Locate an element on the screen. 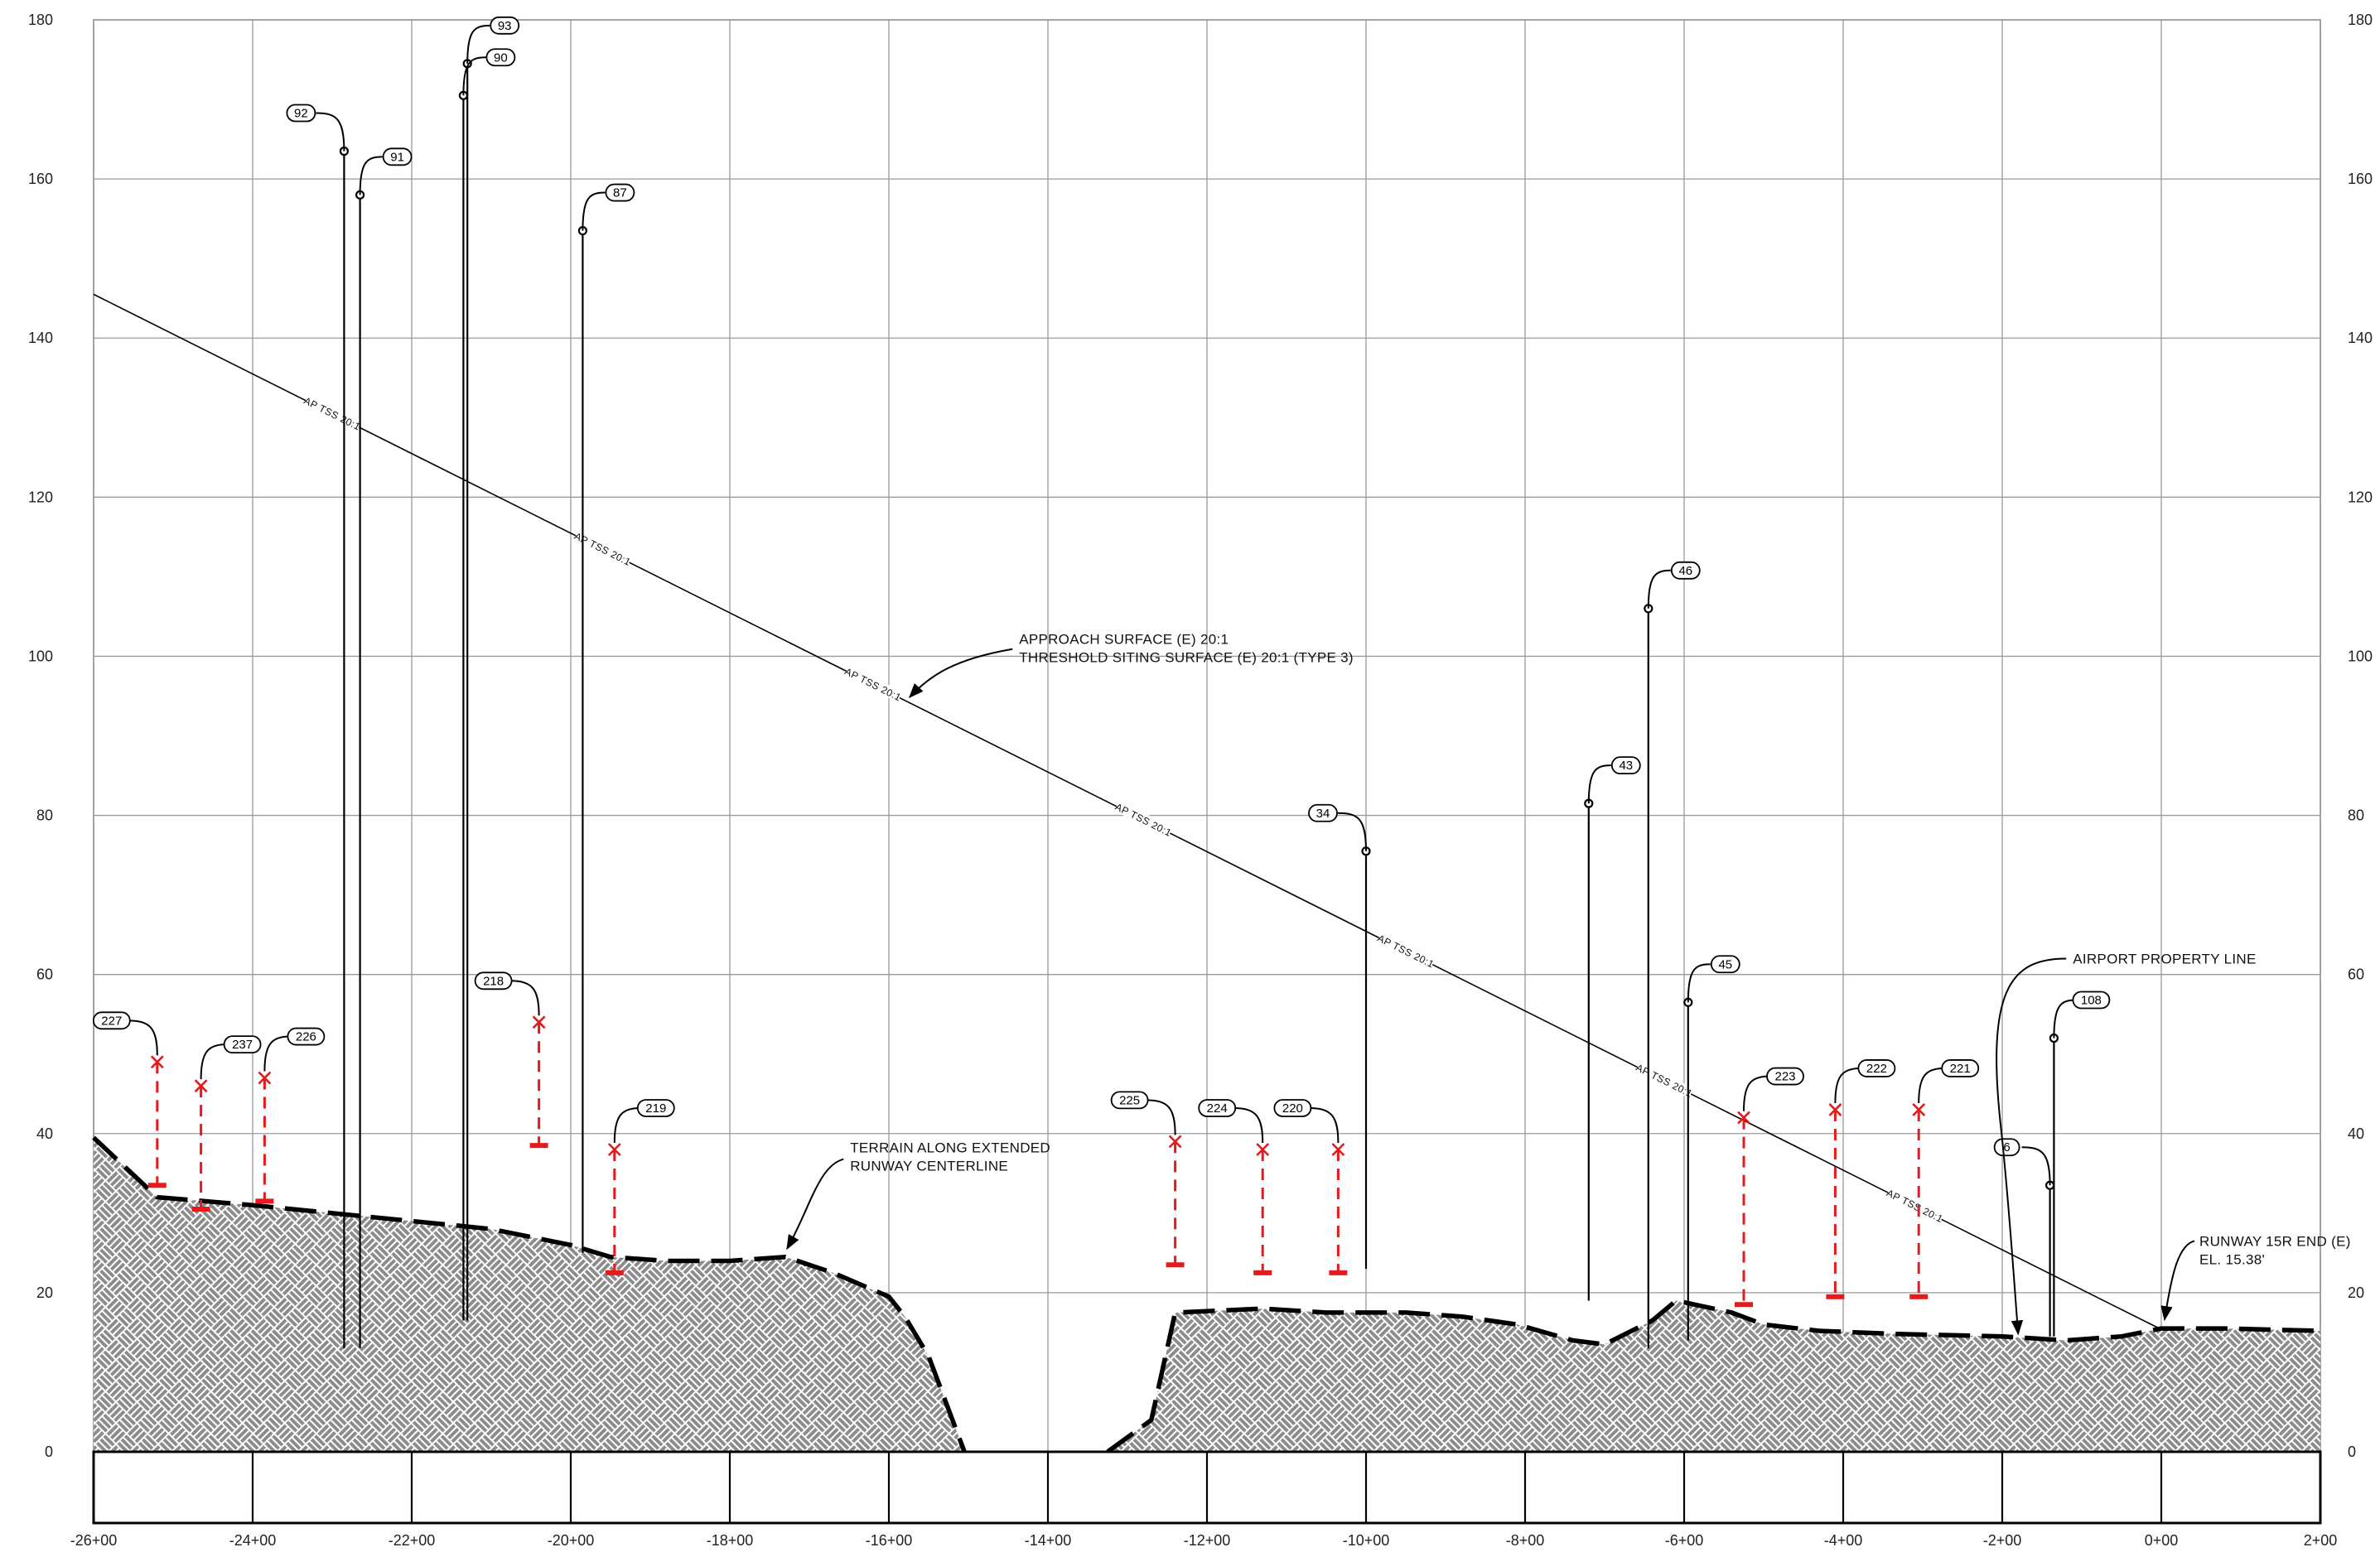 This screenshot has height=1552, width=2380. obstruction-tag-label: 6 is located at coordinates (2006, 1147).